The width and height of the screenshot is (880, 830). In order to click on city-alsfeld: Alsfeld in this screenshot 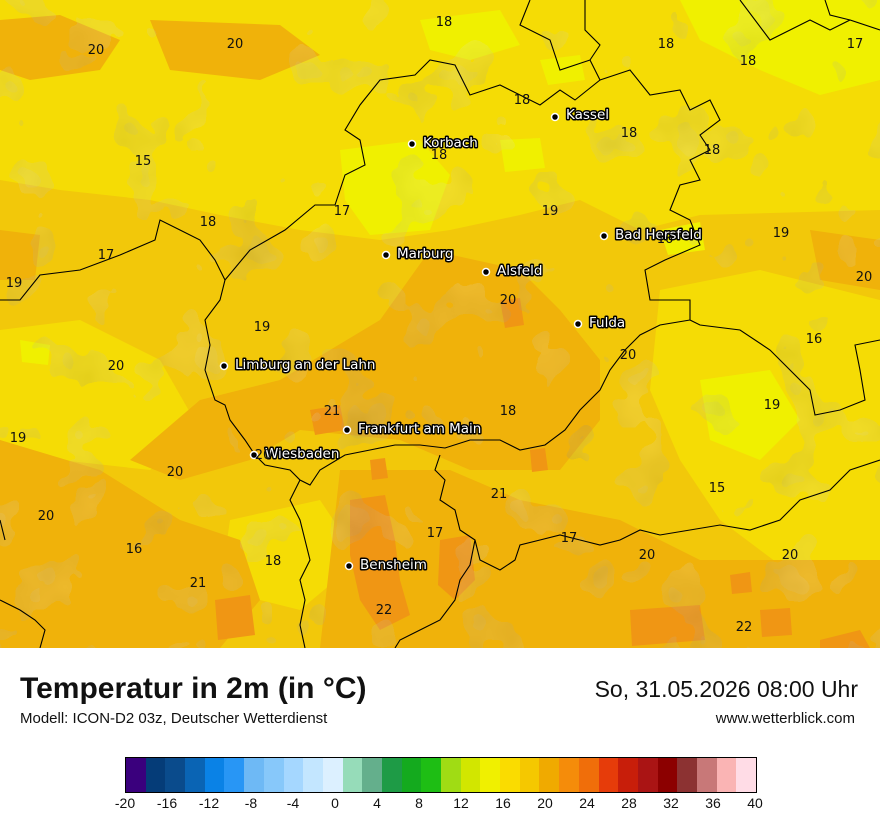, I will do `click(512, 271)`.